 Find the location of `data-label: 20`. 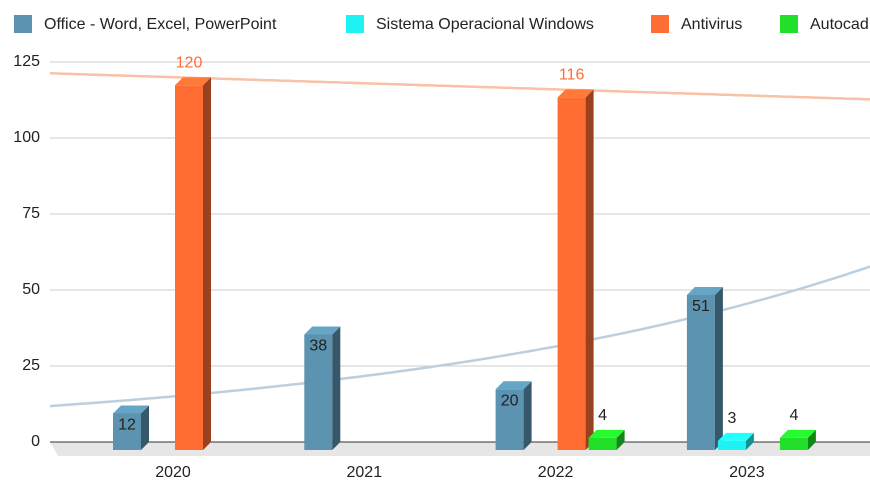

data-label: 20 is located at coordinates (510, 400).